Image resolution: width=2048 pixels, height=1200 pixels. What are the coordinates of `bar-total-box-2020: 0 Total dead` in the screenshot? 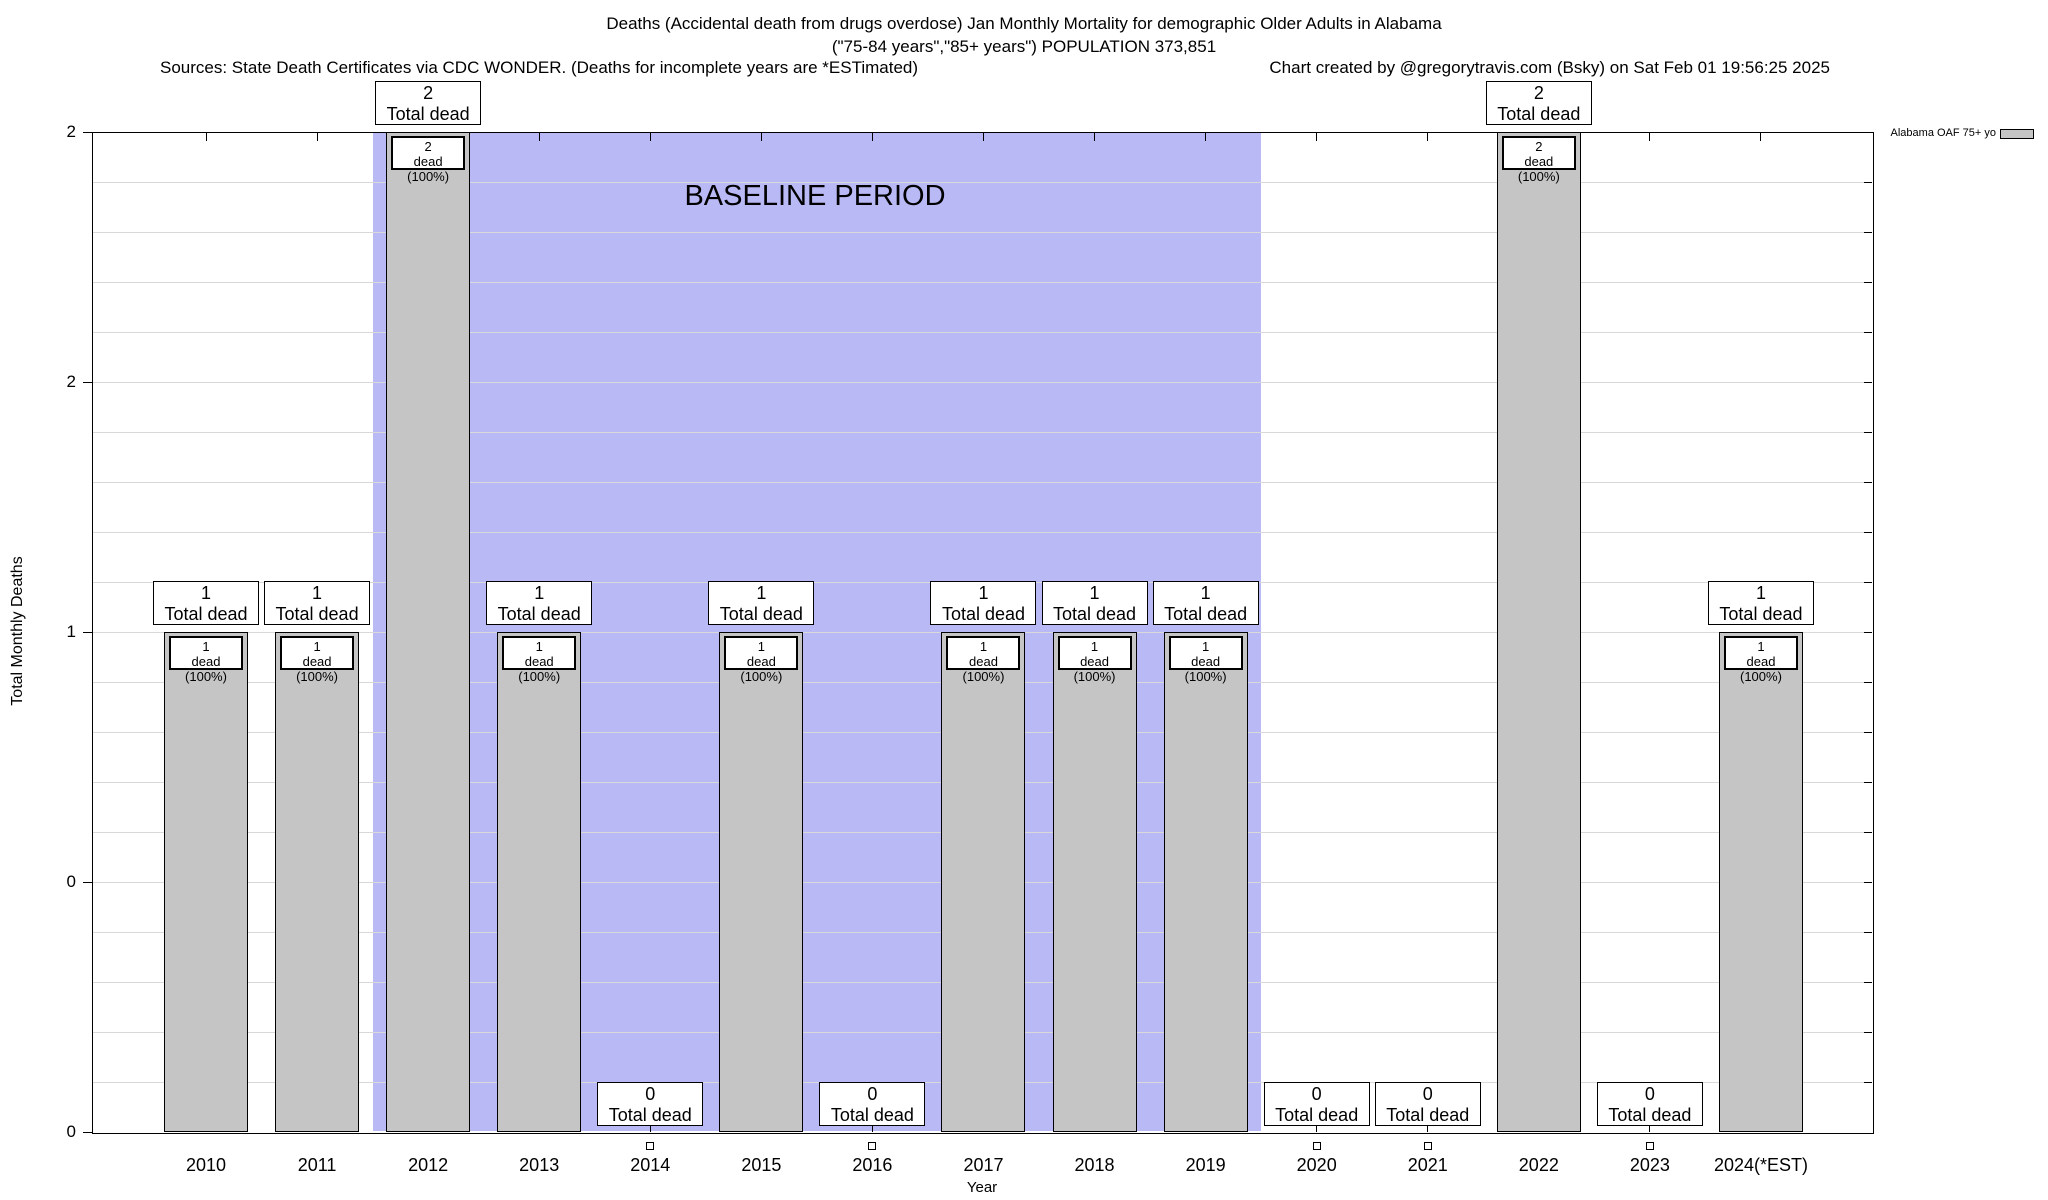 It's located at (1316, 1104).